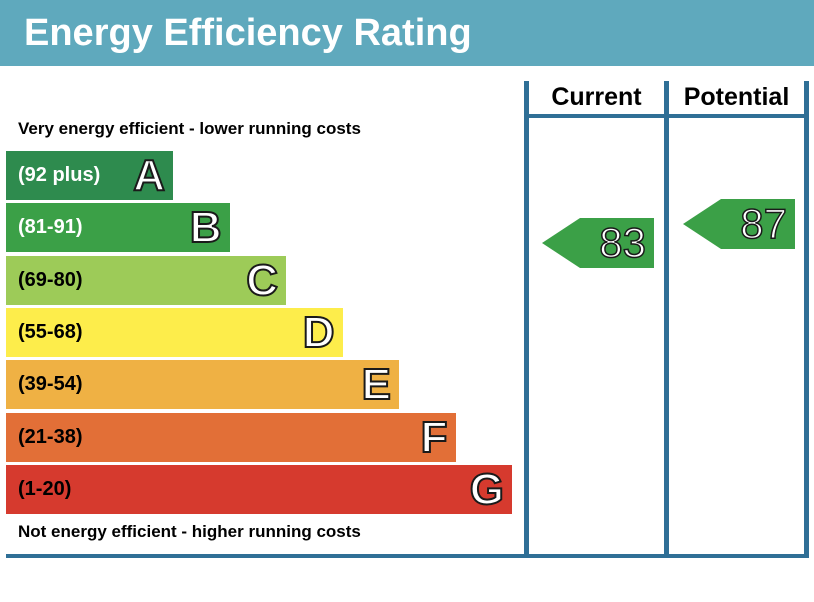  I want to click on band-c: (69-80) C, so click(146, 280).